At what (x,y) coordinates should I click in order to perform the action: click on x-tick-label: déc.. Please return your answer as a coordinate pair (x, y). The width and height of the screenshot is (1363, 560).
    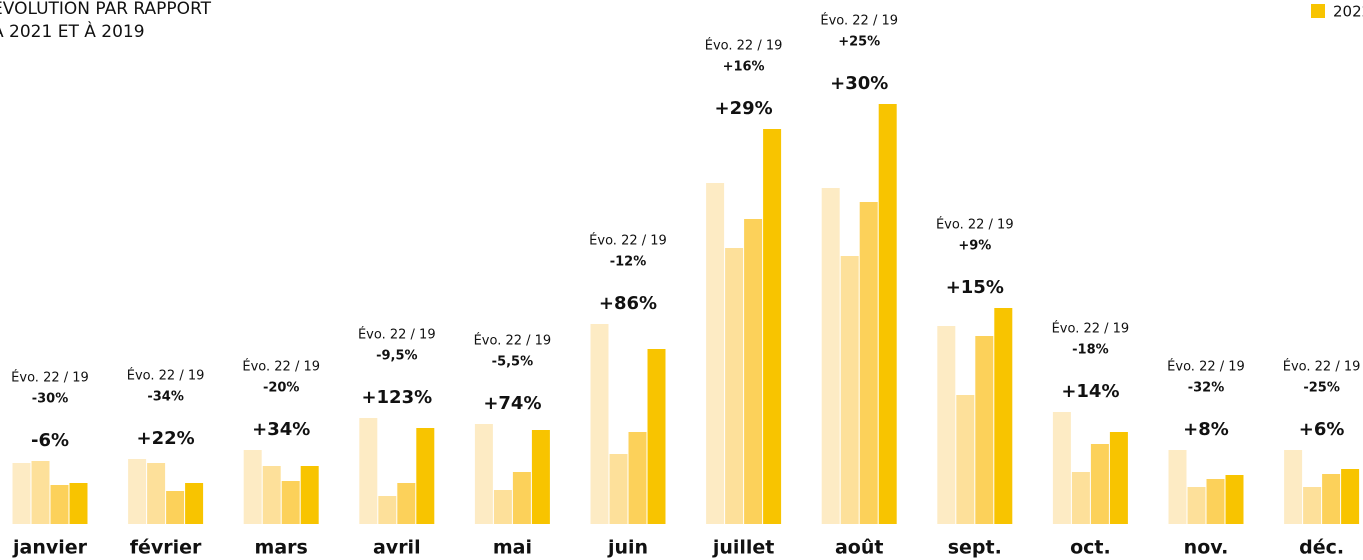
    Looking at the image, I should click on (1321, 548).